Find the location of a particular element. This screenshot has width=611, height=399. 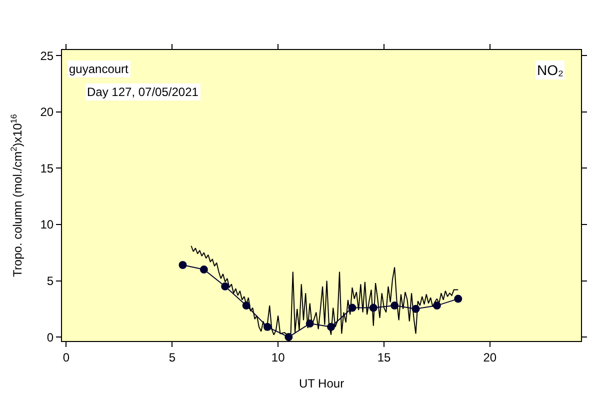

y-tick-label: 5 is located at coordinates (50, 281).